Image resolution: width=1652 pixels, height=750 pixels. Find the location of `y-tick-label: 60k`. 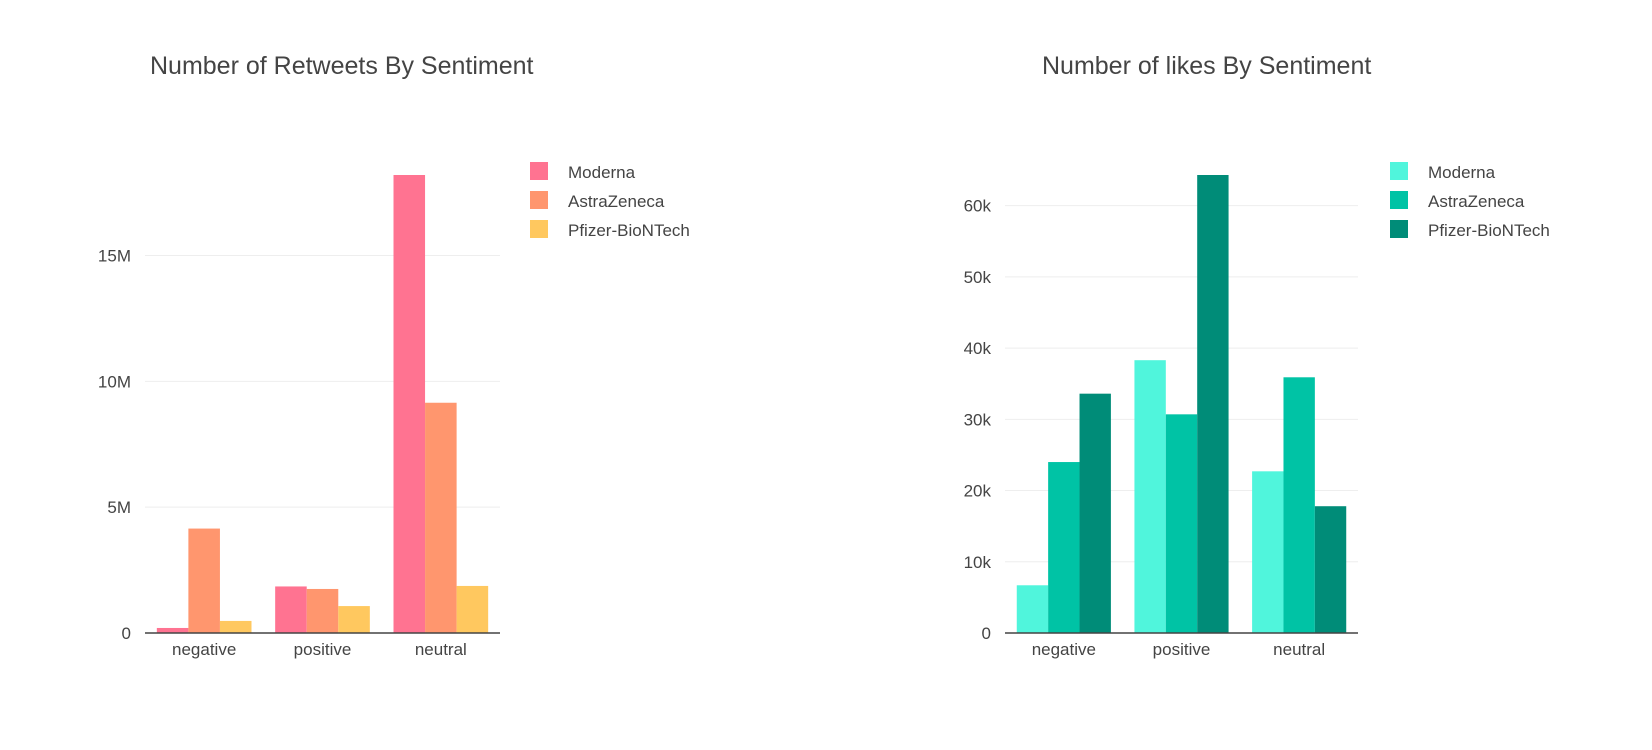

y-tick-label: 60k is located at coordinates (978, 206).